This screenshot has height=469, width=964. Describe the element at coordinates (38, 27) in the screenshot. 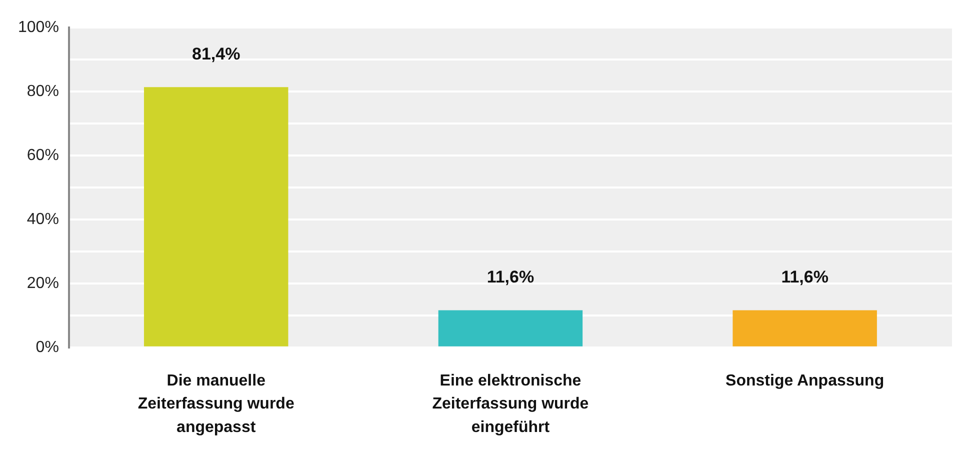

I see `y-tick-label: 100%` at that location.